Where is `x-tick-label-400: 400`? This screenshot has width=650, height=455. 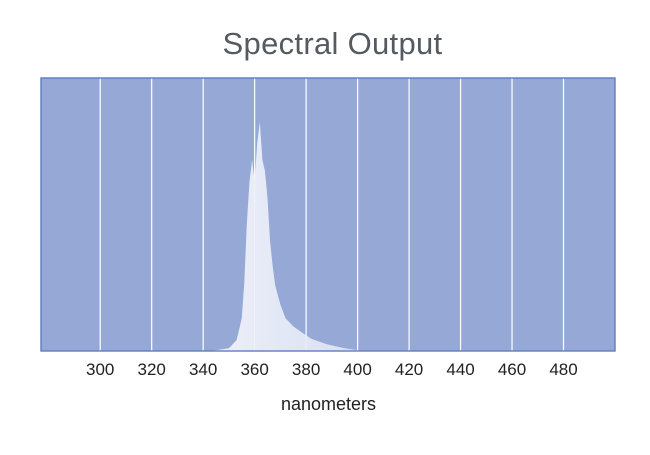 x-tick-label-400: 400 is located at coordinates (357, 369).